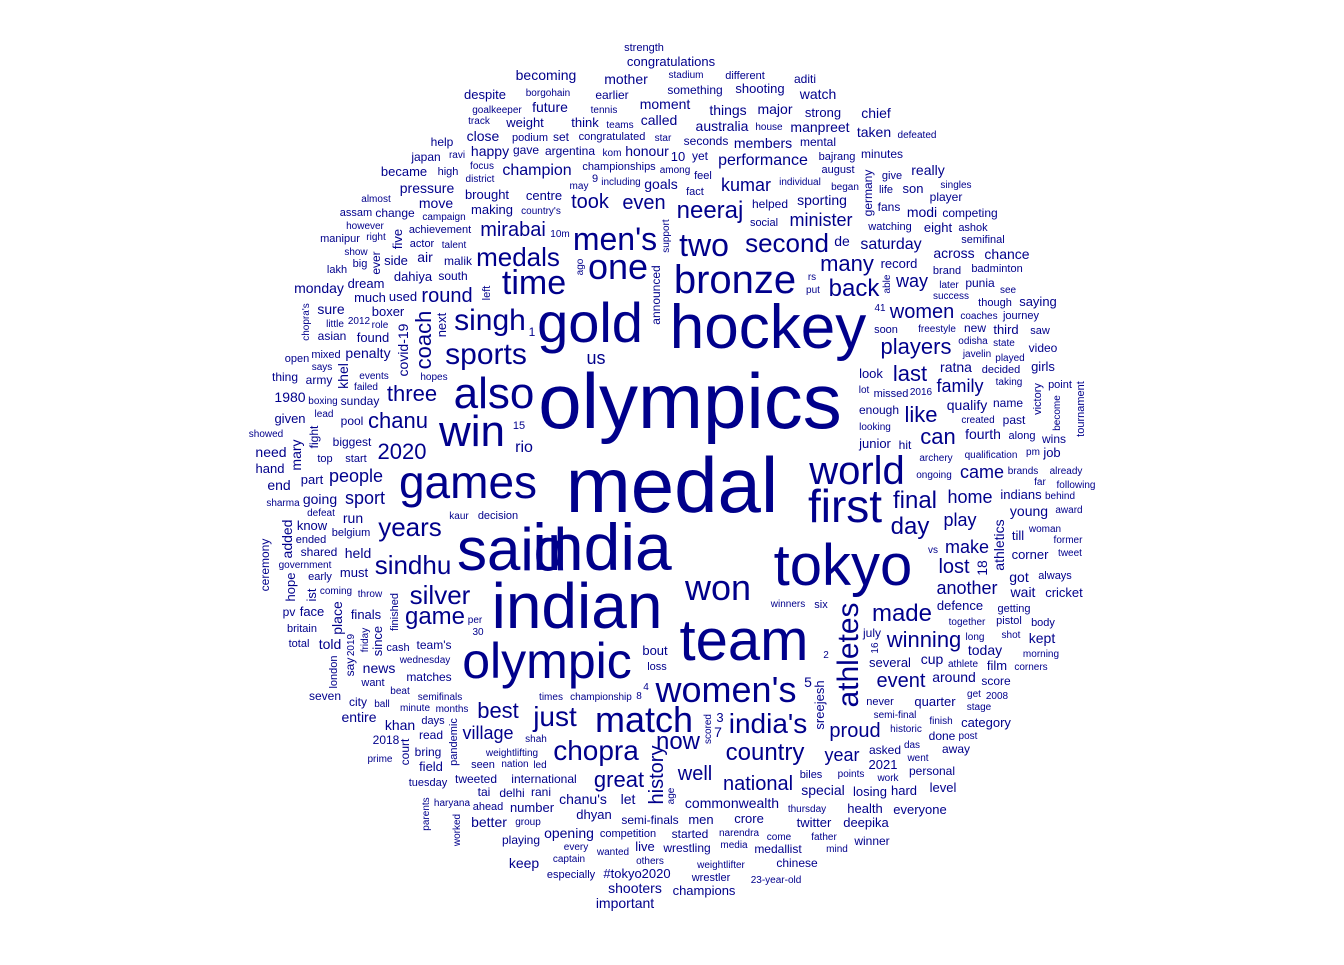  Describe the element at coordinates (475, 620) in the screenshot. I see `word-193: per` at that location.